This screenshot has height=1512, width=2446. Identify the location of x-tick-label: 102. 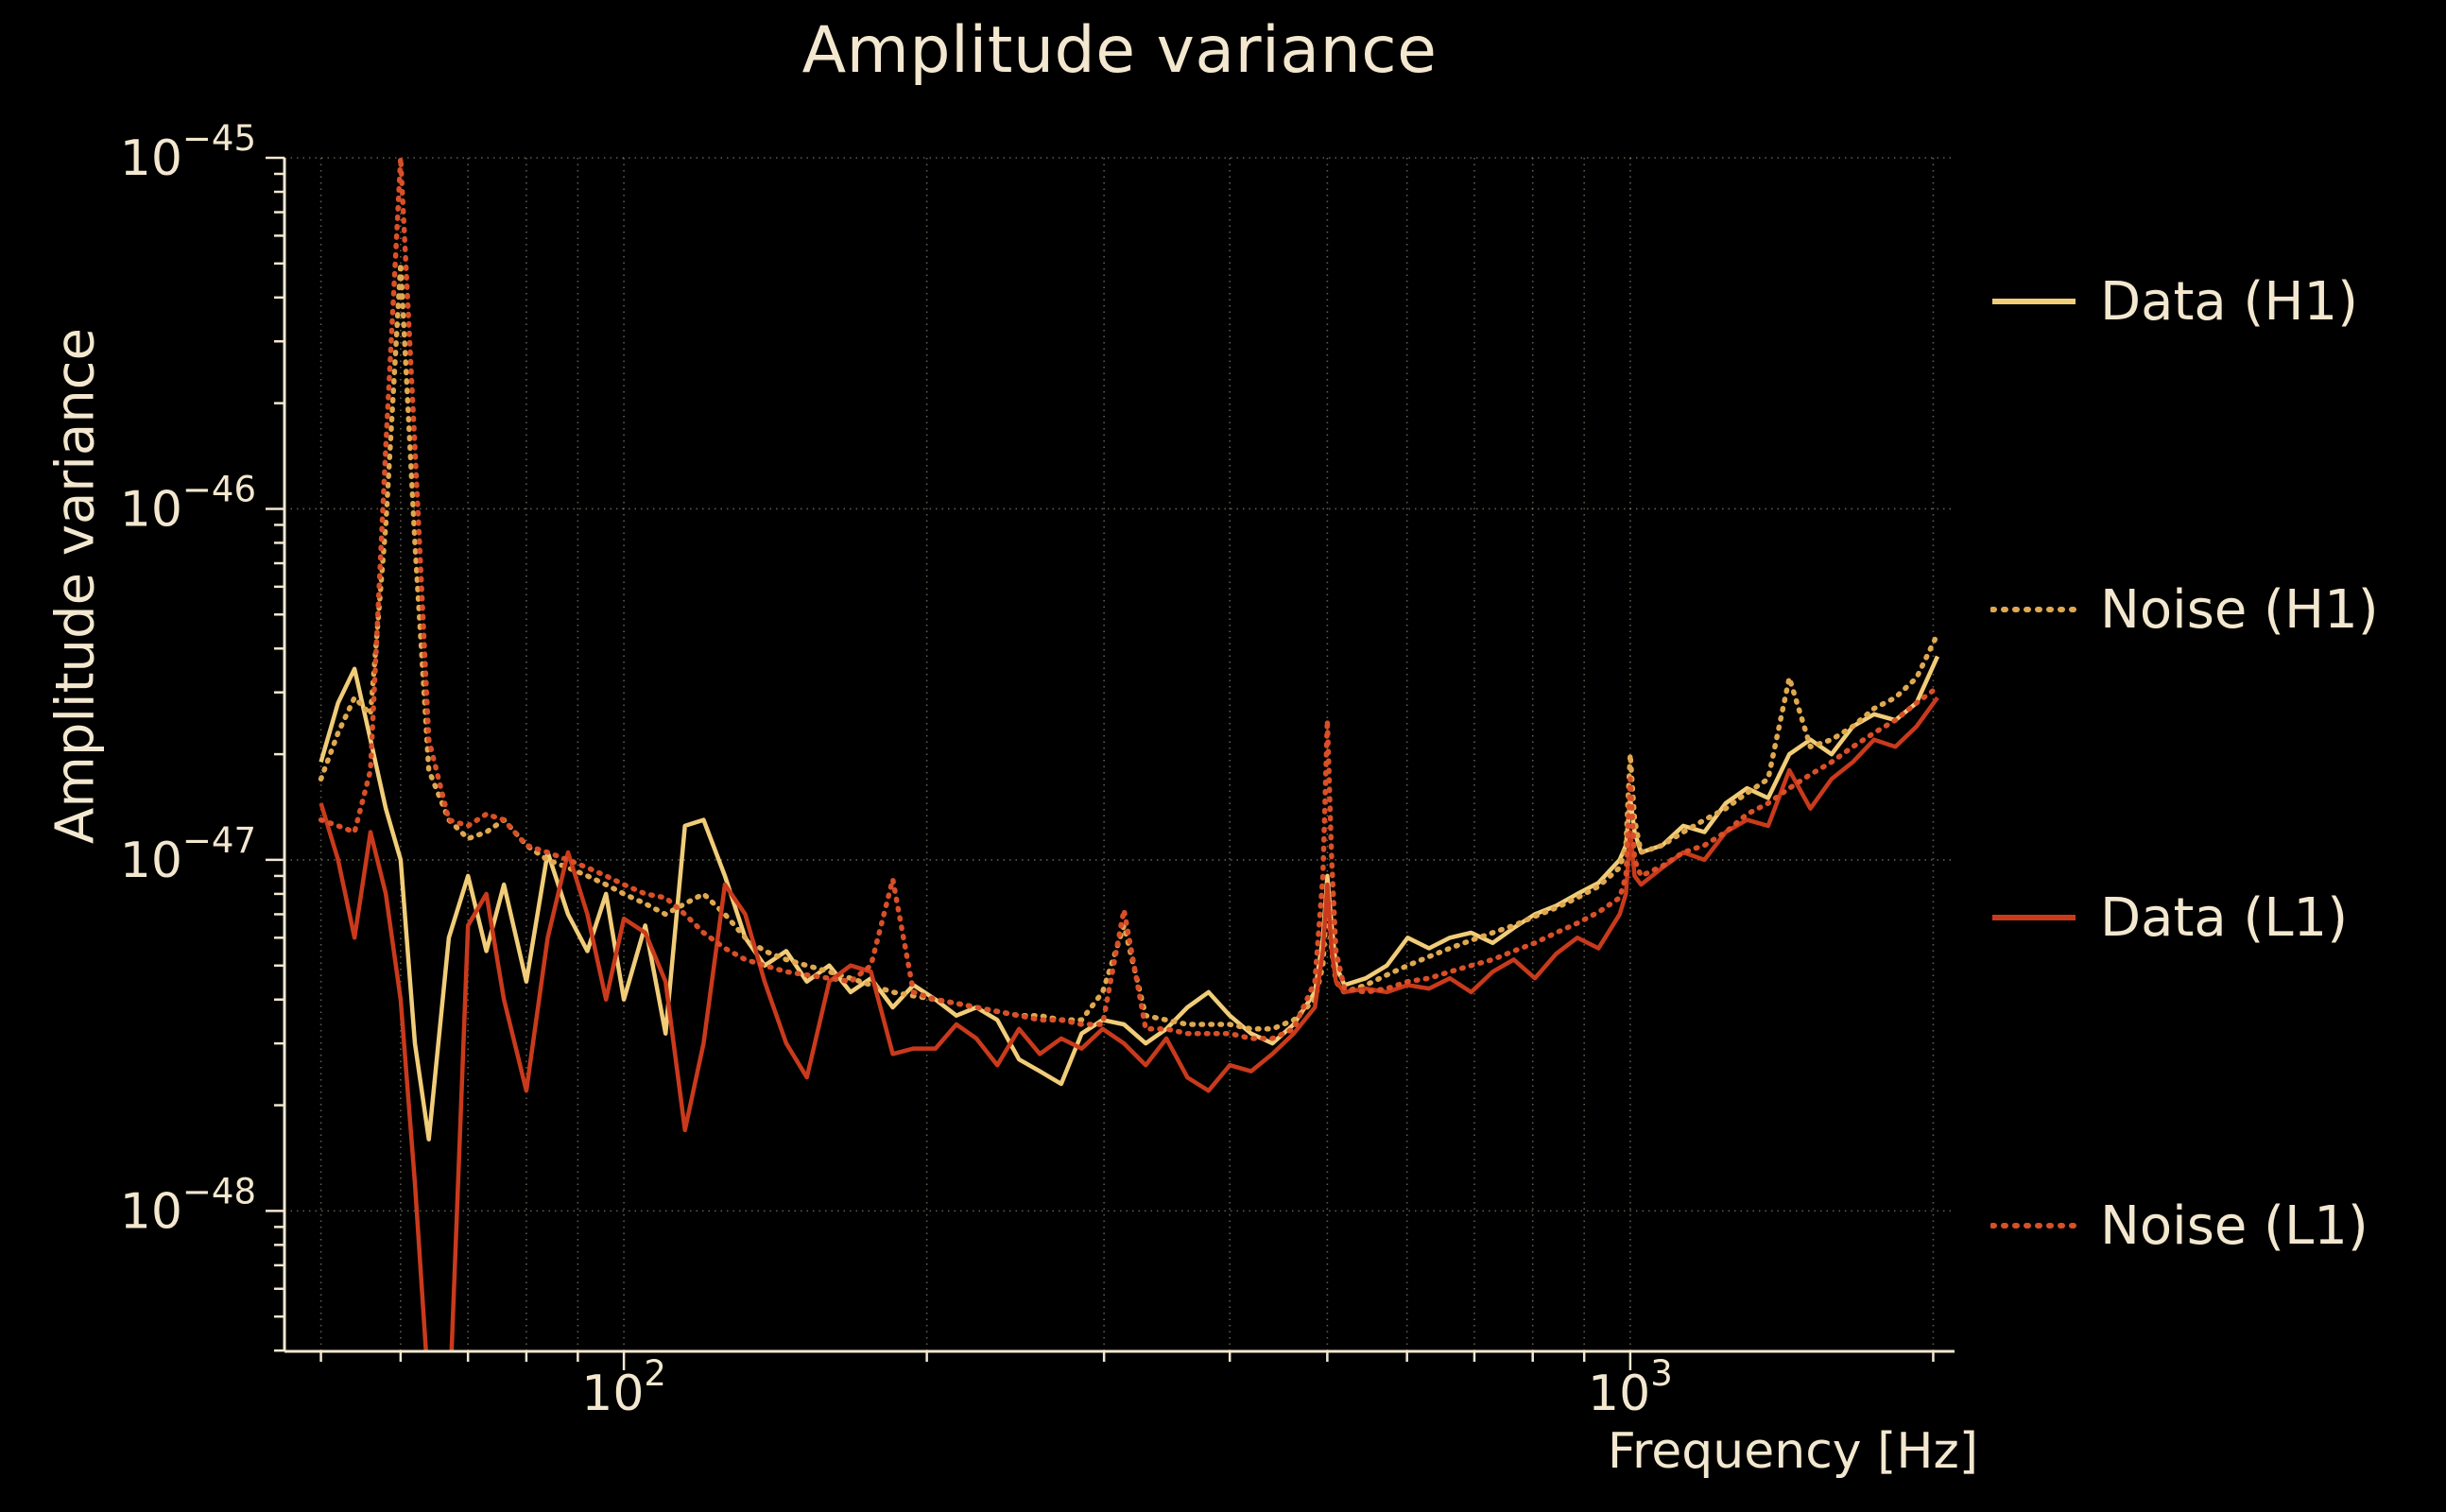
(623, 1387).